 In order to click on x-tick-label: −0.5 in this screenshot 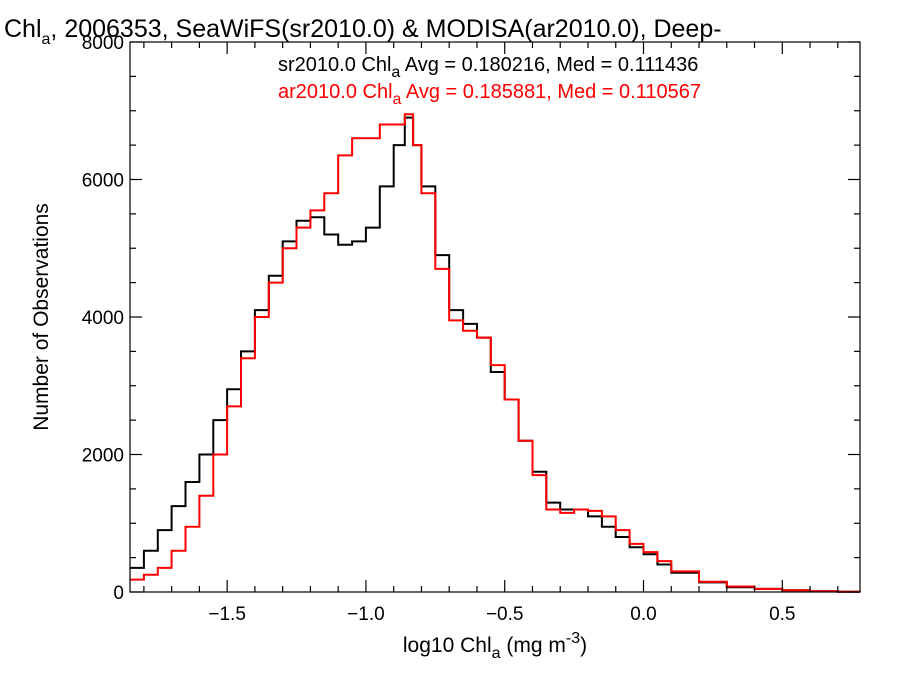, I will do `click(505, 614)`.